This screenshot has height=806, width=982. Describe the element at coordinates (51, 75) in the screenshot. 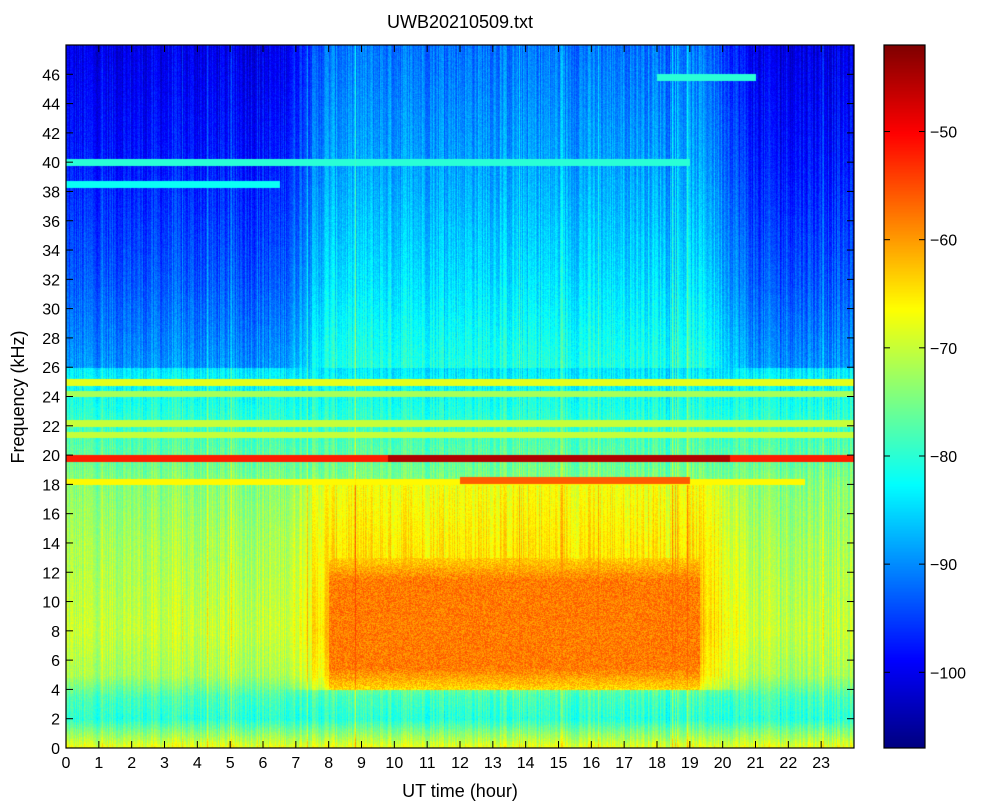

I see `y-tick-label: 46` at that location.